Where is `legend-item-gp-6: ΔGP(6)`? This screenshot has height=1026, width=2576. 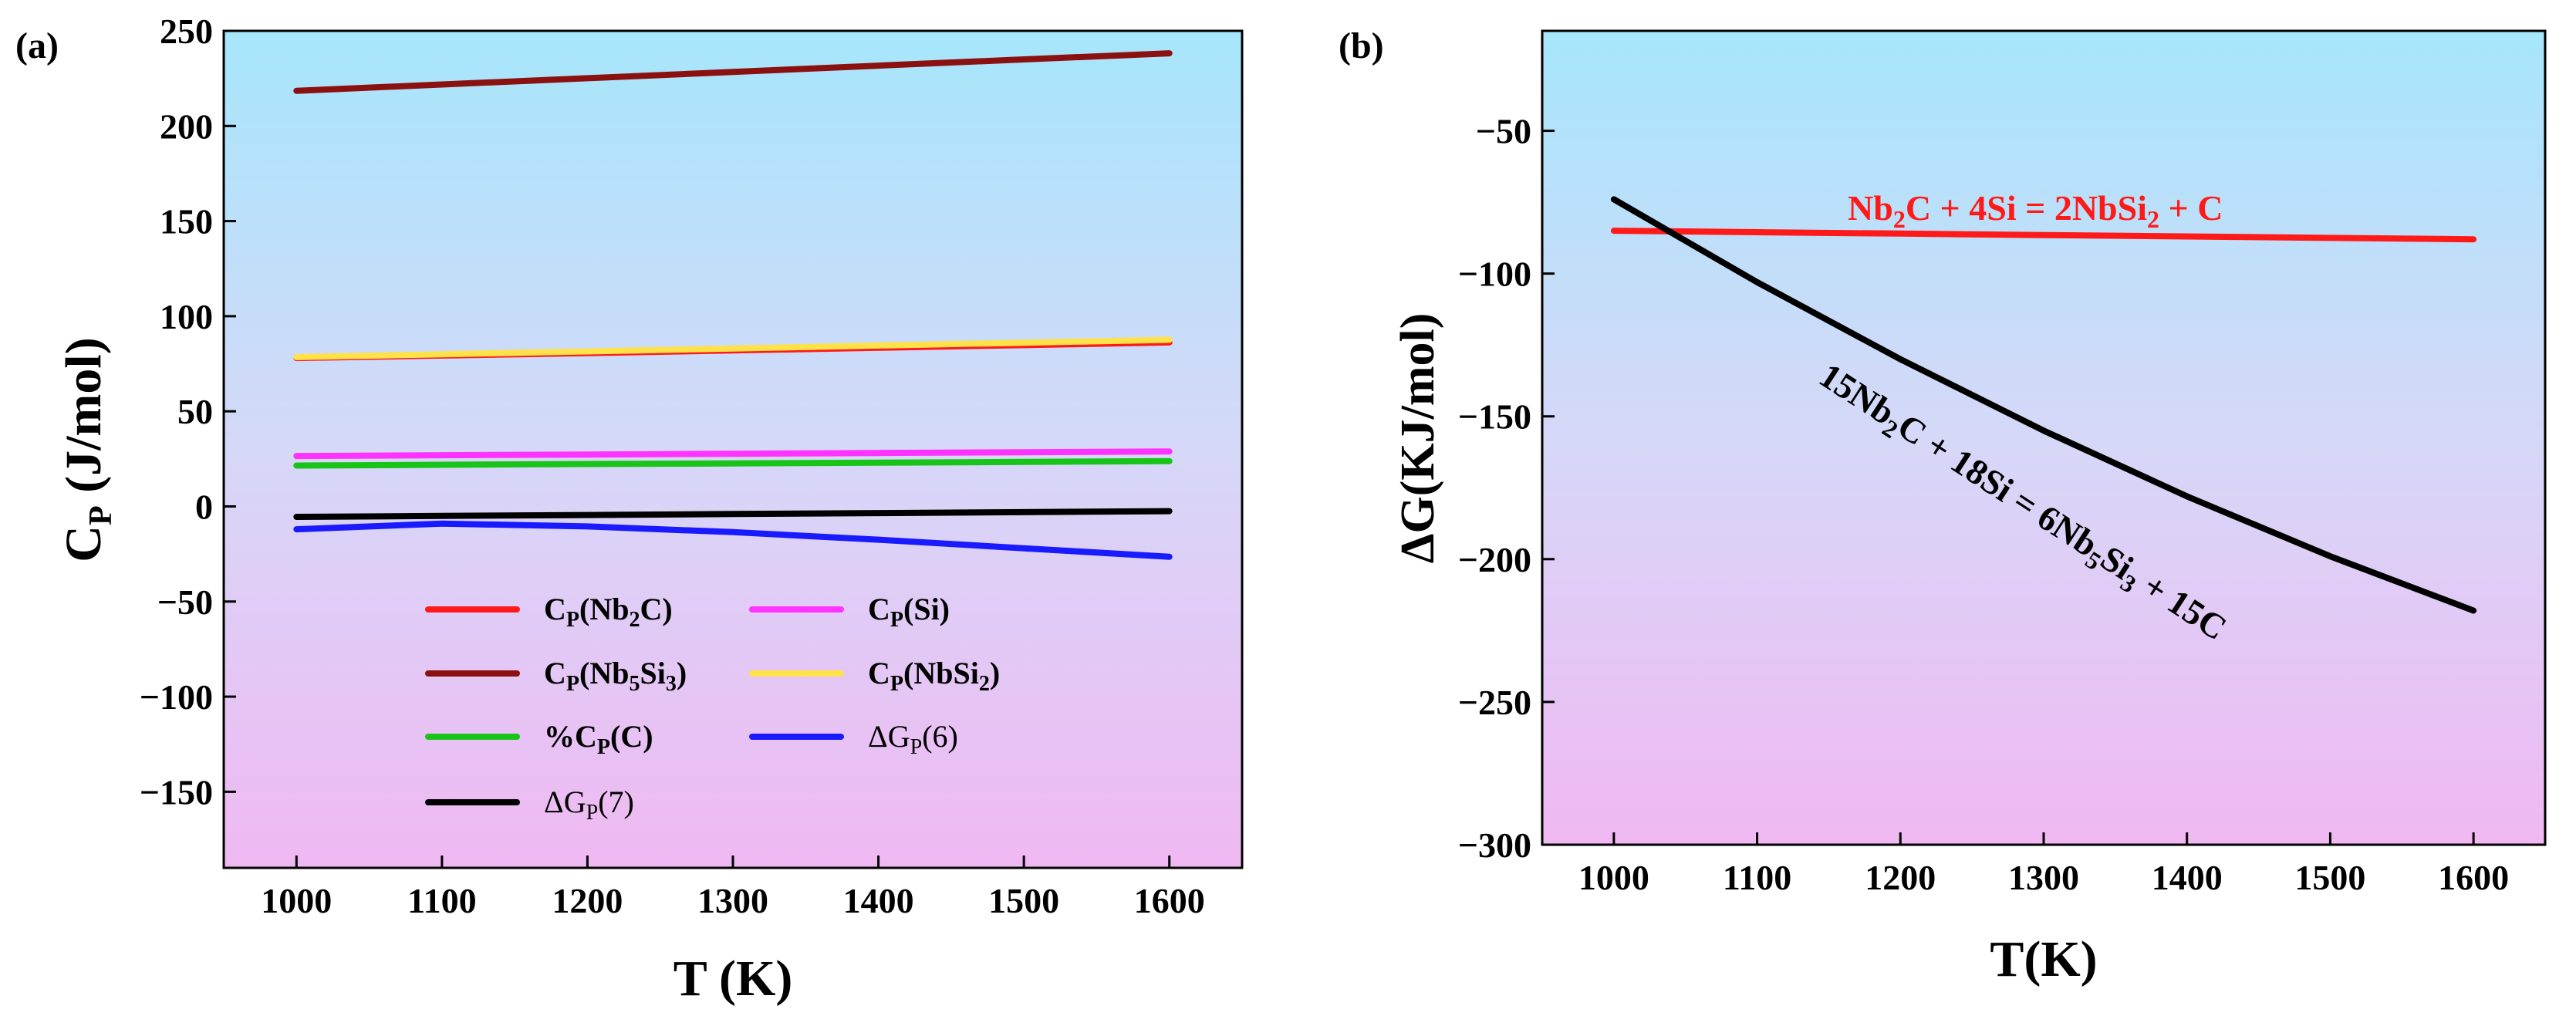 legend-item-gp-6: ΔGP(6) is located at coordinates (853, 739).